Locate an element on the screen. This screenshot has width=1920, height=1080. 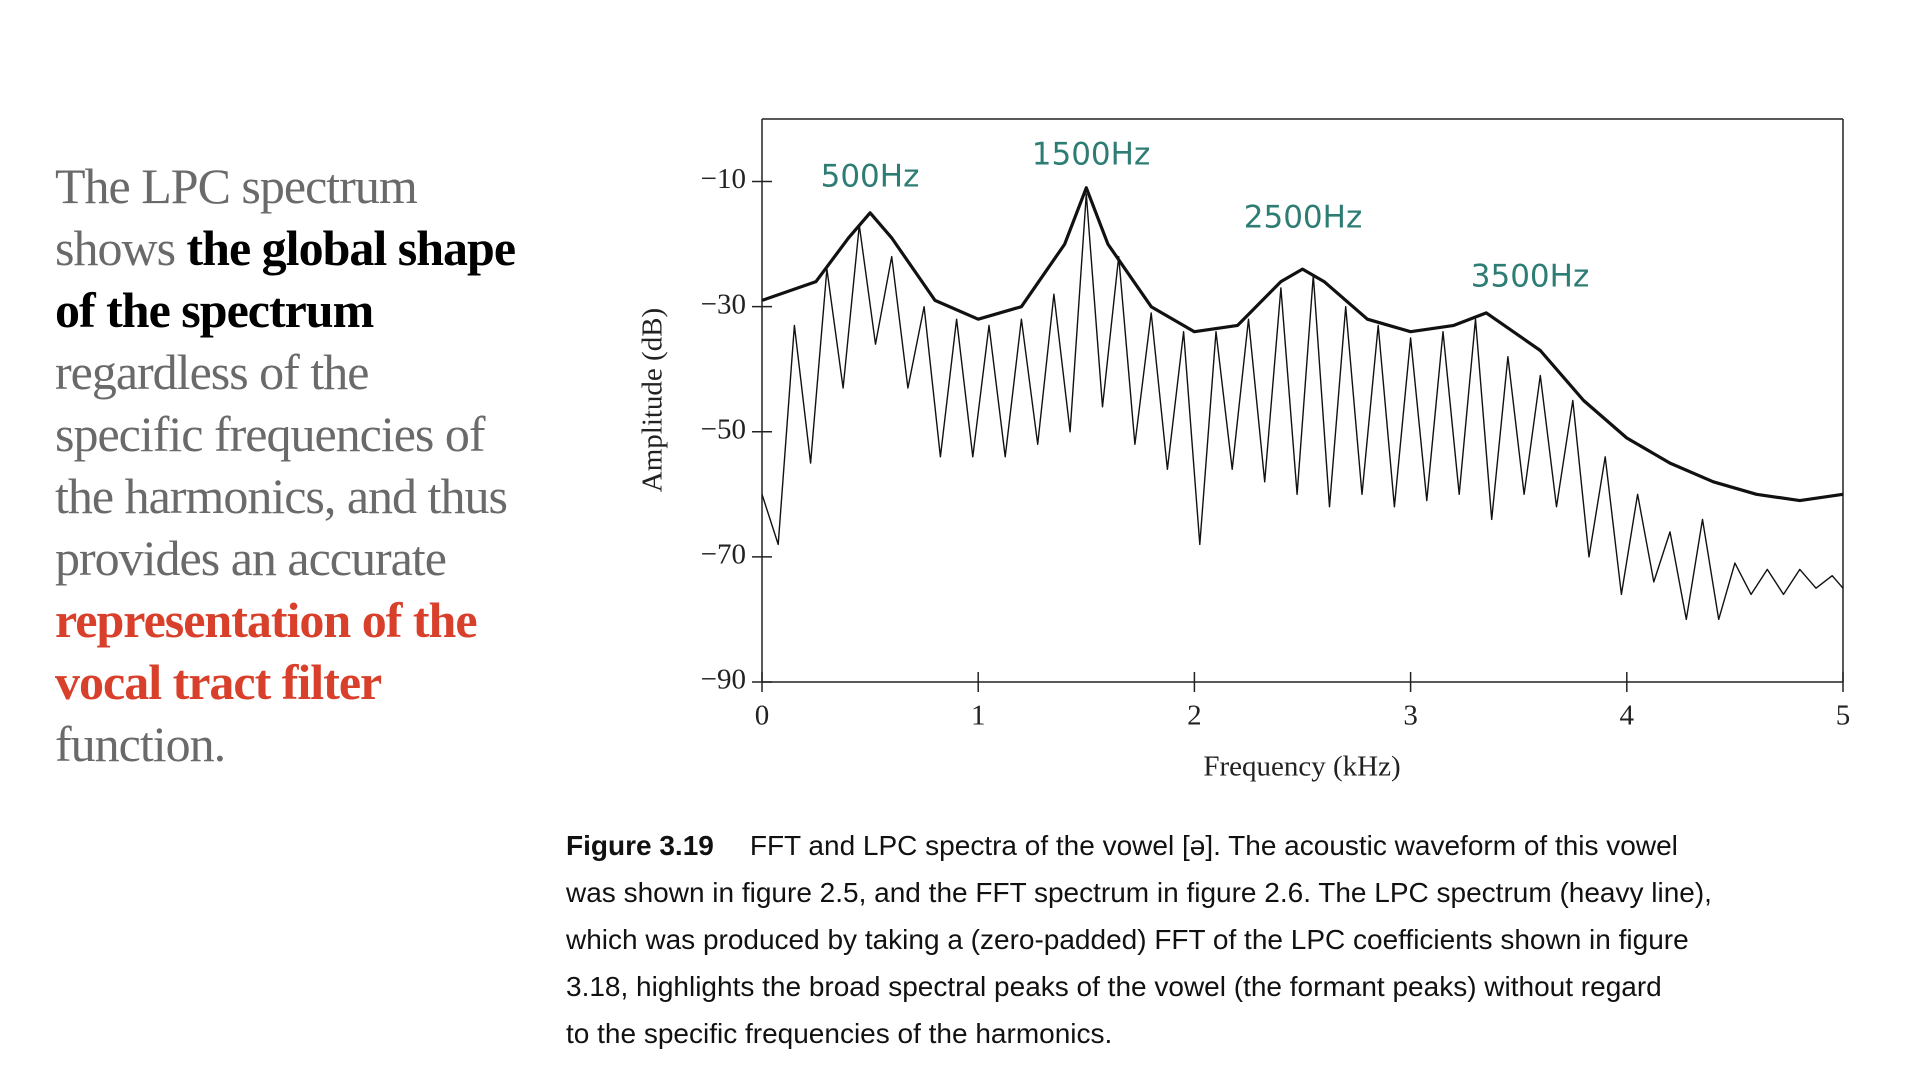
y-tick-label: −50 is located at coordinates (723, 429).